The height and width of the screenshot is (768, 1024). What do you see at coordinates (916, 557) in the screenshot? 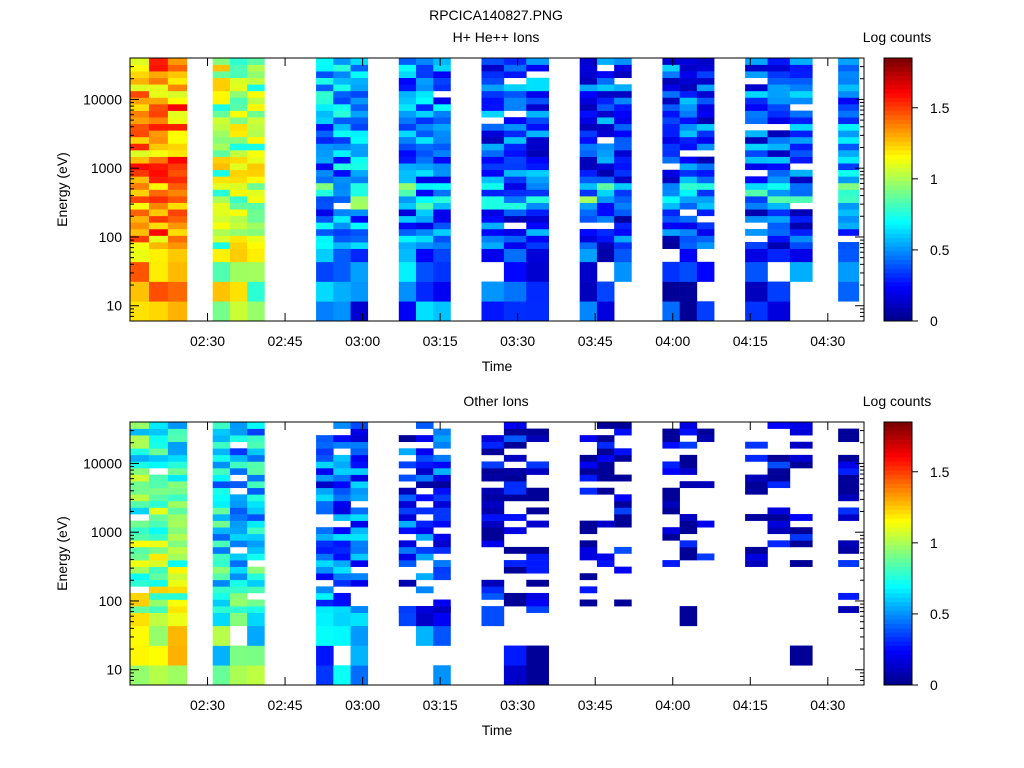
I see `panel-2-colorbar: 0 0.5 1 1.5` at bounding box center [916, 557].